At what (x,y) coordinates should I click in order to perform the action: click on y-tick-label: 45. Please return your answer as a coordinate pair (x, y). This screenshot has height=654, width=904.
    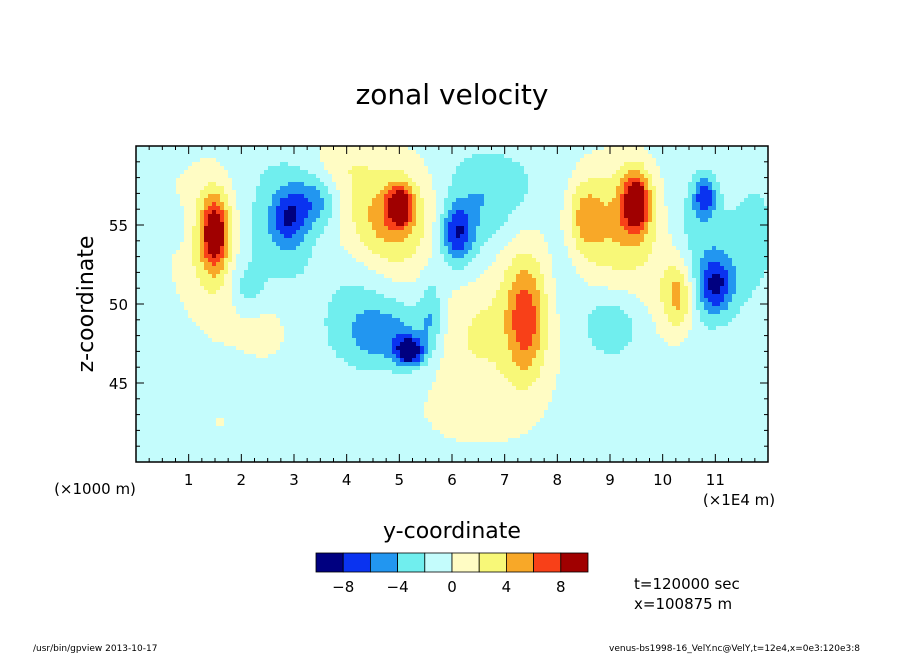
    Looking at the image, I should click on (118, 384).